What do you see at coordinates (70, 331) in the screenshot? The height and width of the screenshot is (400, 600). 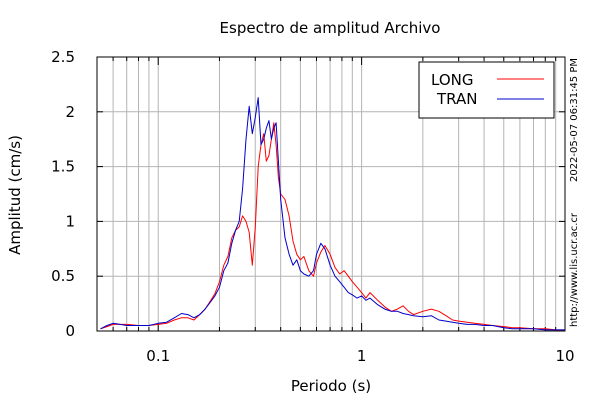 I see `y-tick-label: 0` at bounding box center [70, 331].